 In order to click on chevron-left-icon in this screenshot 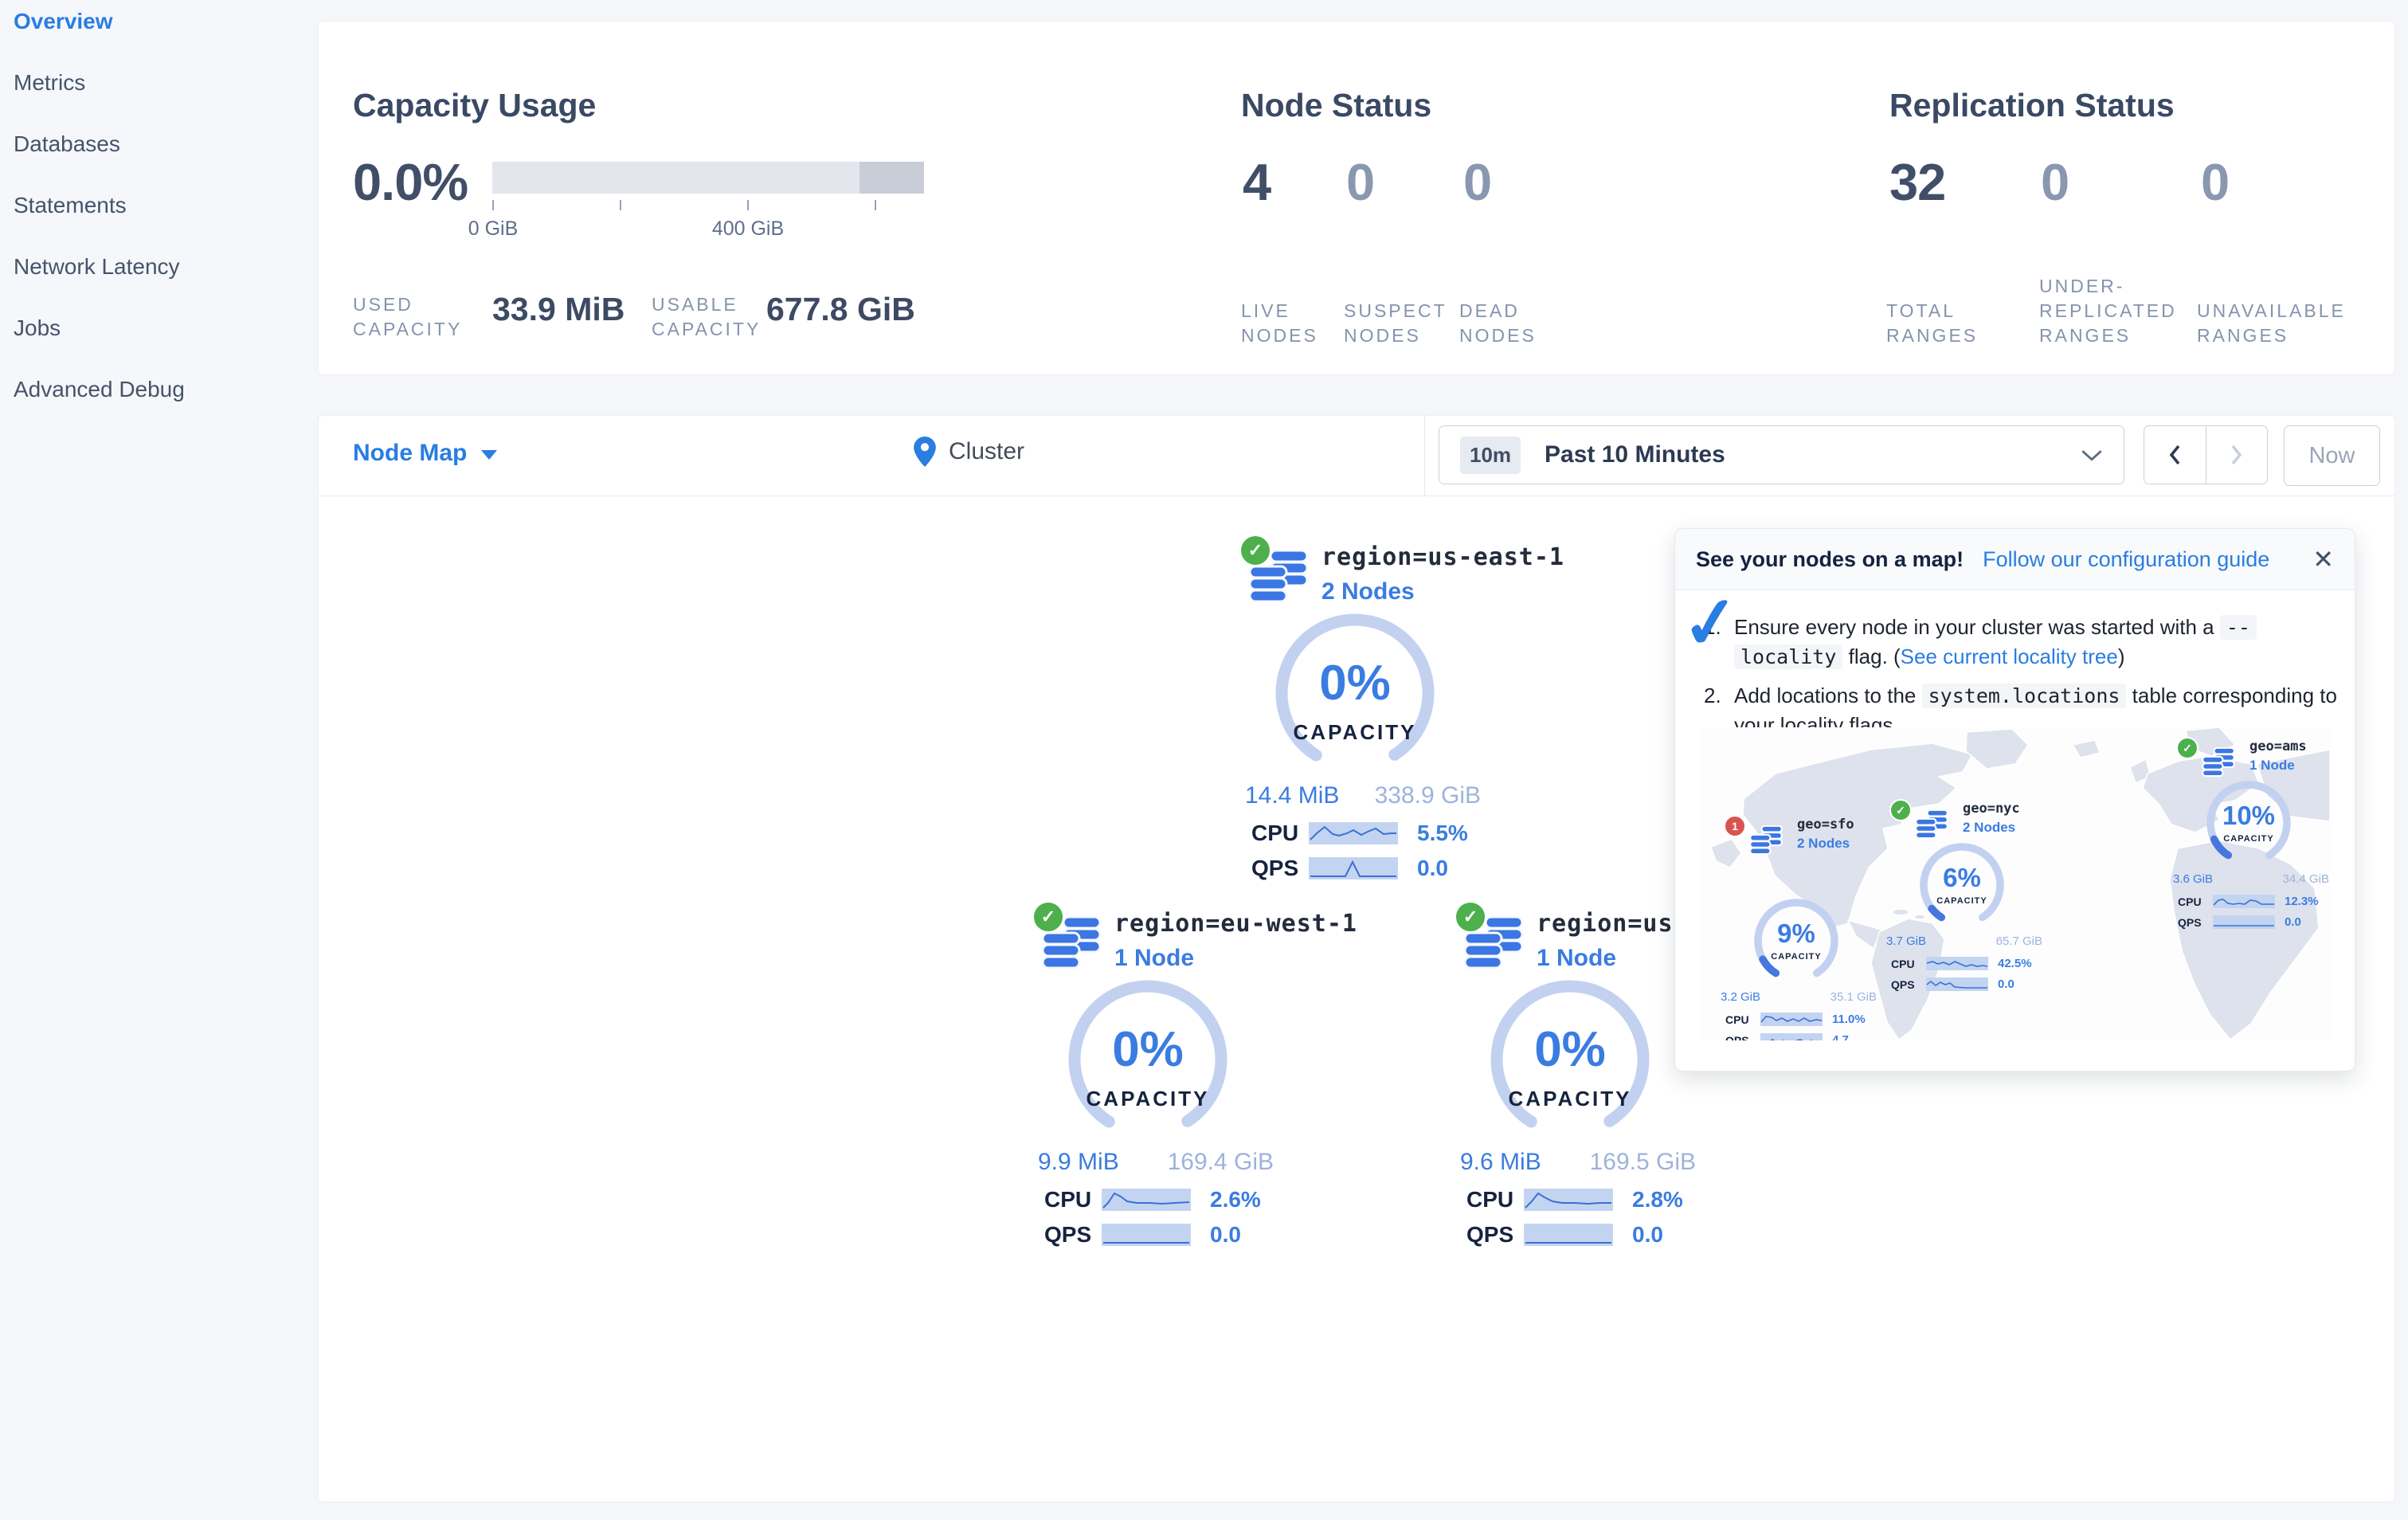, I will do `click(2174, 455)`.